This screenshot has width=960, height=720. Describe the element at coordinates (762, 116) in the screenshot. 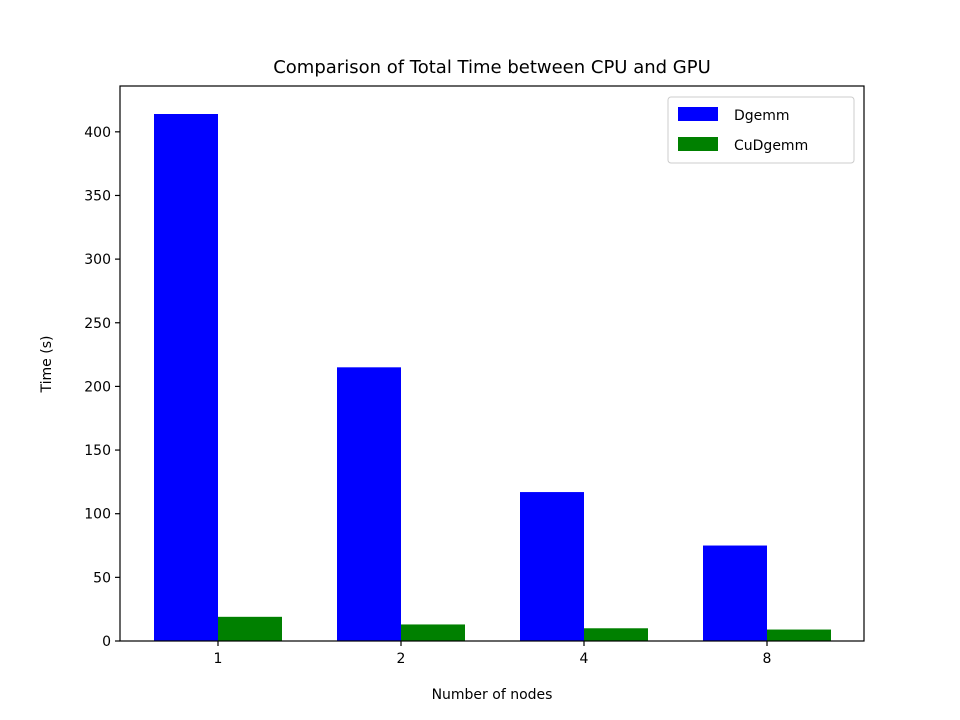

I see `legend-label-dgemm: Dgemm` at that location.